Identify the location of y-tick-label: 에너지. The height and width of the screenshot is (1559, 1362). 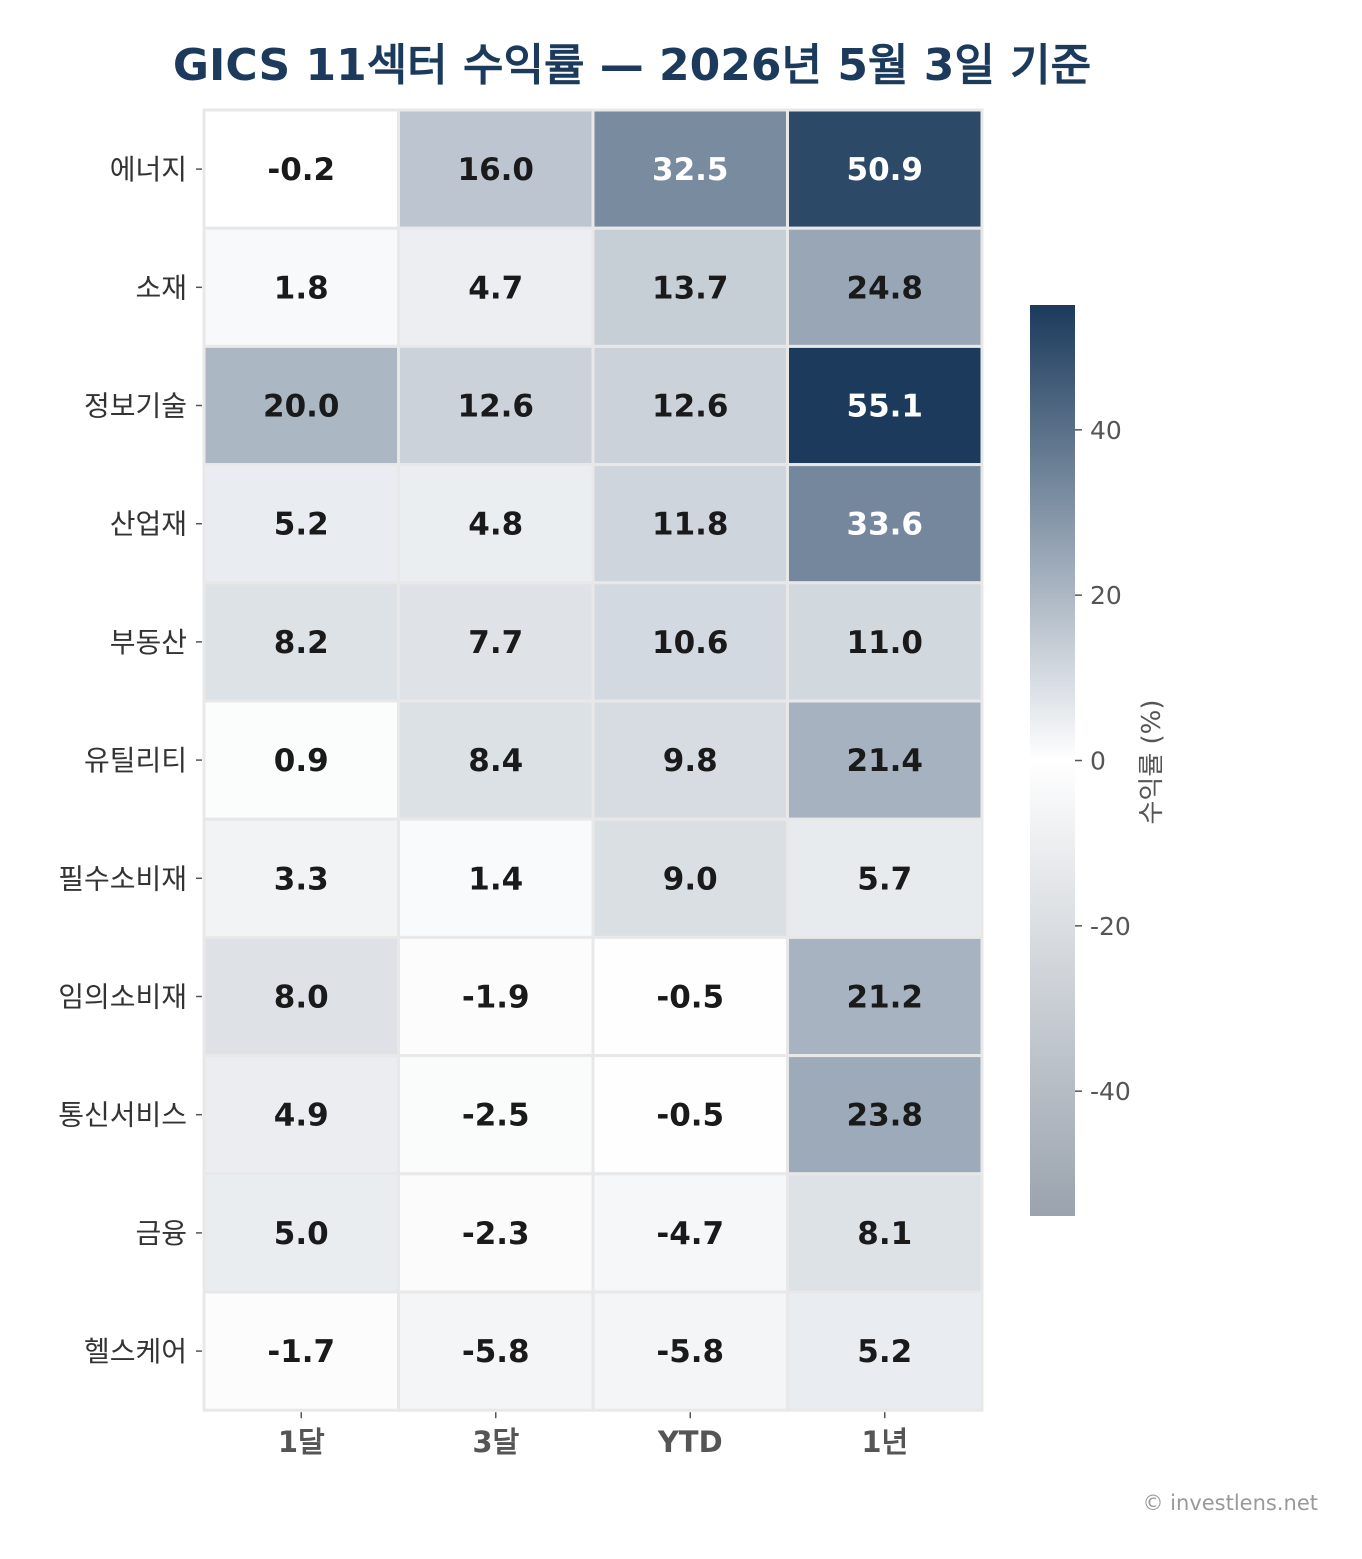
(148, 169).